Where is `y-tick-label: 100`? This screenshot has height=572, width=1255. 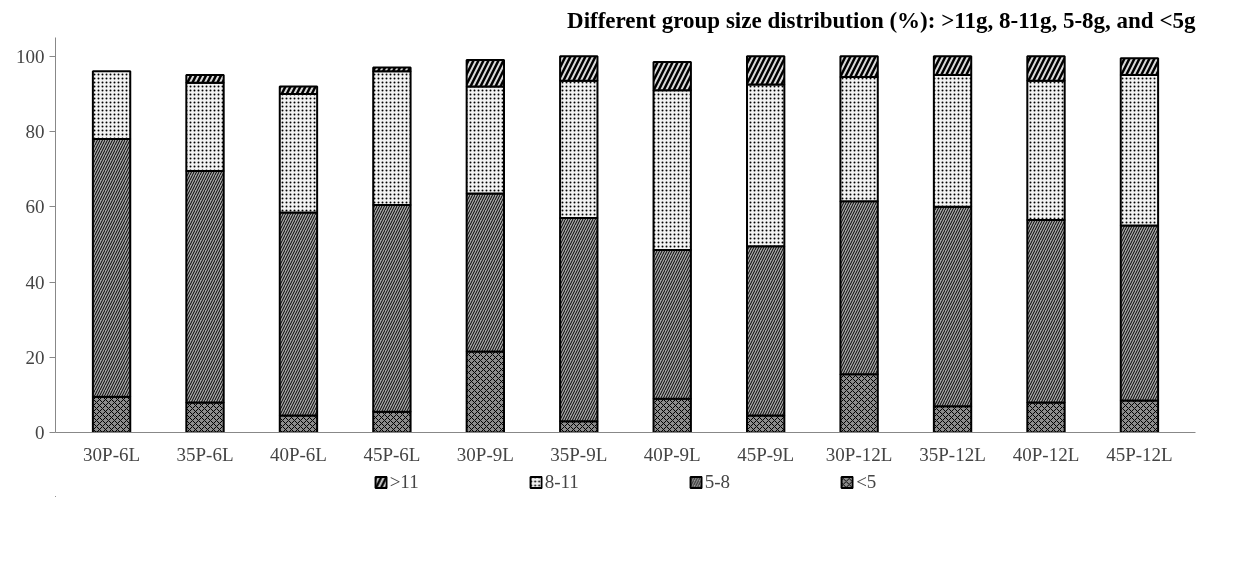 y-tick-label: 100 is located at coordinates (30, 56).